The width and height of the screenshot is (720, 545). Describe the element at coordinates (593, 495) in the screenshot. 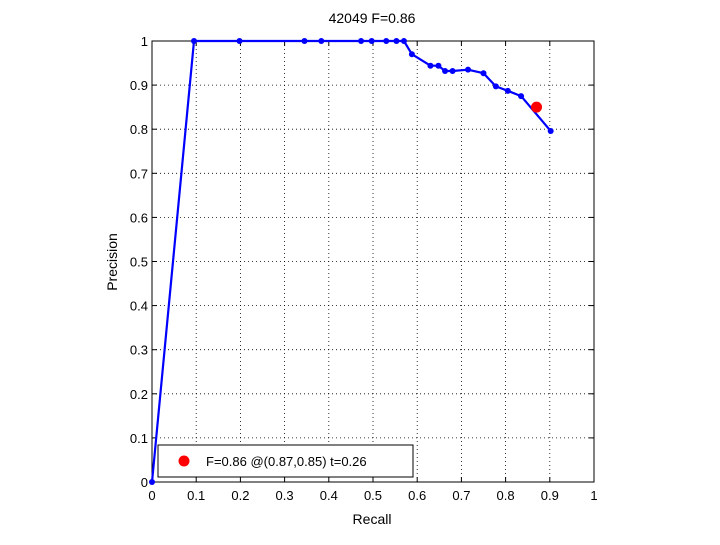

I see `x-tick-label: 1` at that location.